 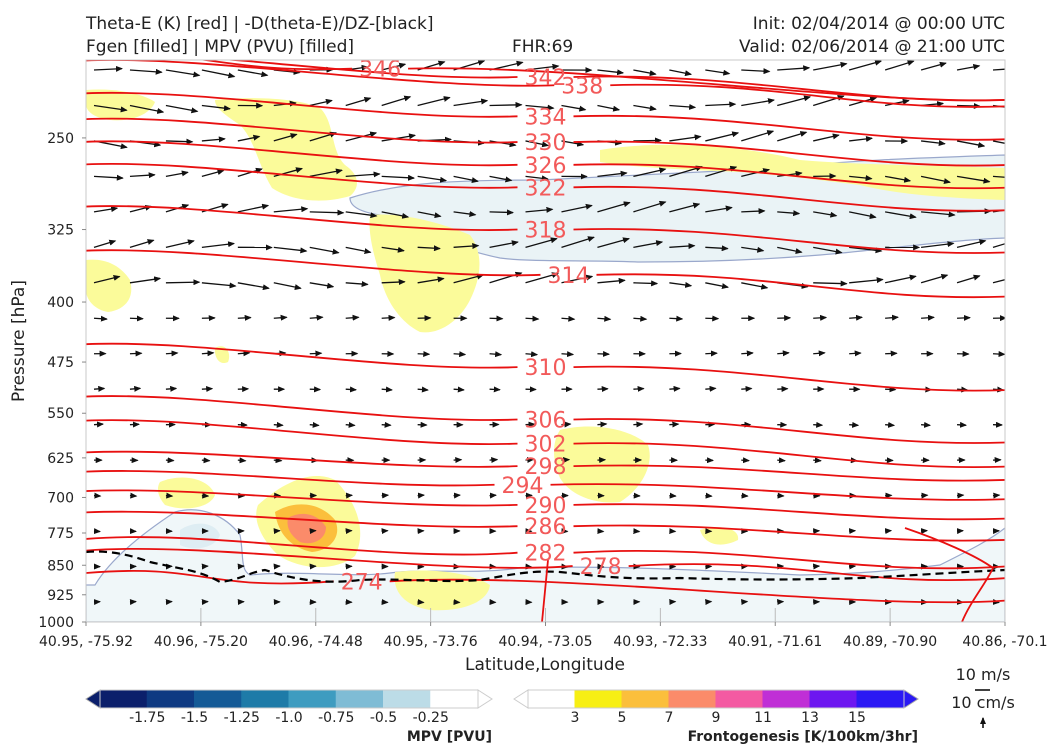 I want to click on theta-e-label: 274, so click(x=362, y=582).